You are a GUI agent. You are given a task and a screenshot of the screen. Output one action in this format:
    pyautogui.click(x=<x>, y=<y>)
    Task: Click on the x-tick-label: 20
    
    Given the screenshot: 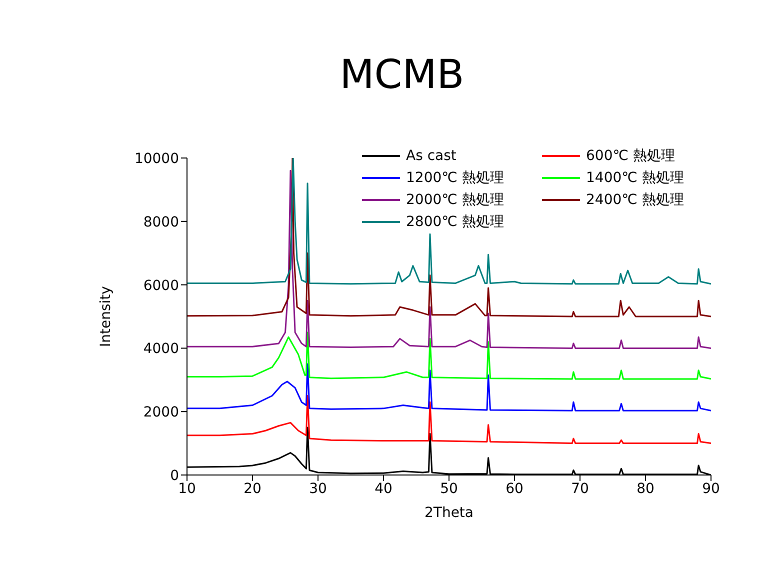 What is the action you would take?
    pyautogui.click(x=253, y=488)
    